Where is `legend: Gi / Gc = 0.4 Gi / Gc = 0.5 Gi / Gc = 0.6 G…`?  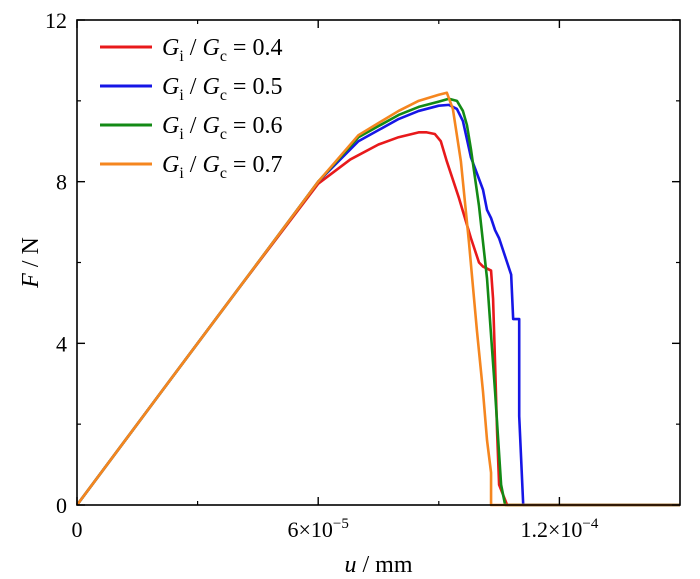 legend: Gi / Gc = 0.4 Gi / Gc = 0.5 Gi / Gc = 0.6 G… is located at coordinates (191, 108).